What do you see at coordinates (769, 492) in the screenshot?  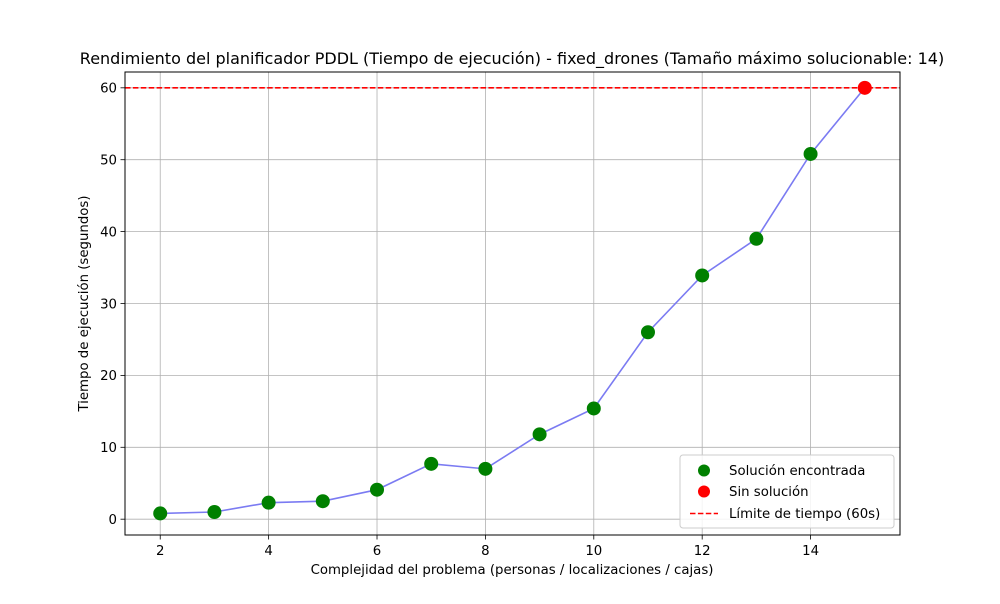 I see `legend-label-unsolved: Sin solución` at bounding box center [769, 492].